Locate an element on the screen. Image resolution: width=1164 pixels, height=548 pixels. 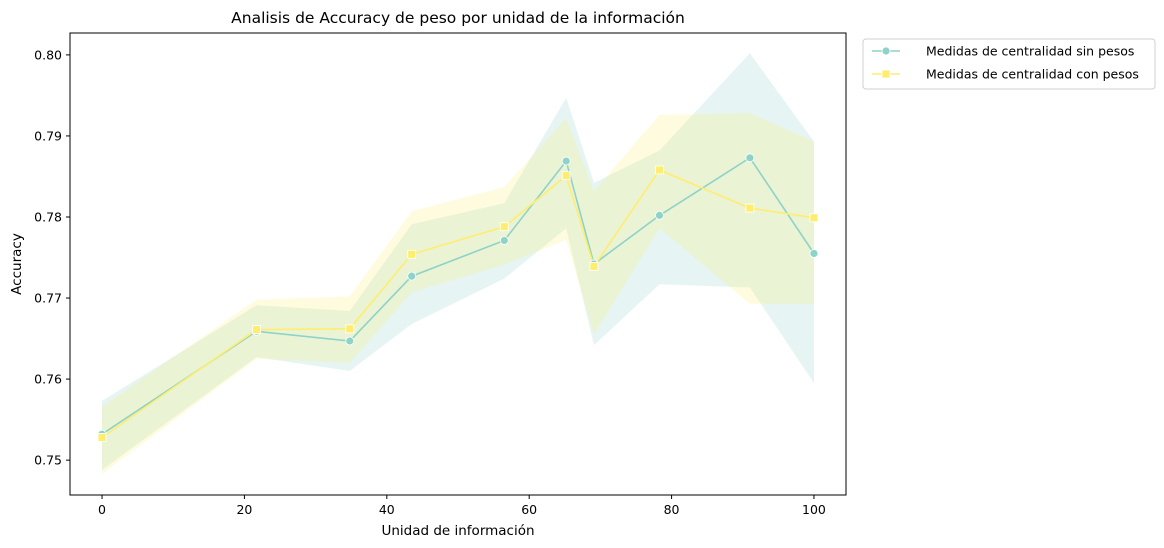
y-axis-ticks: 0.75 0.76 0.77 0.78 0.79 0.80 is located at coordinates (52, 257).